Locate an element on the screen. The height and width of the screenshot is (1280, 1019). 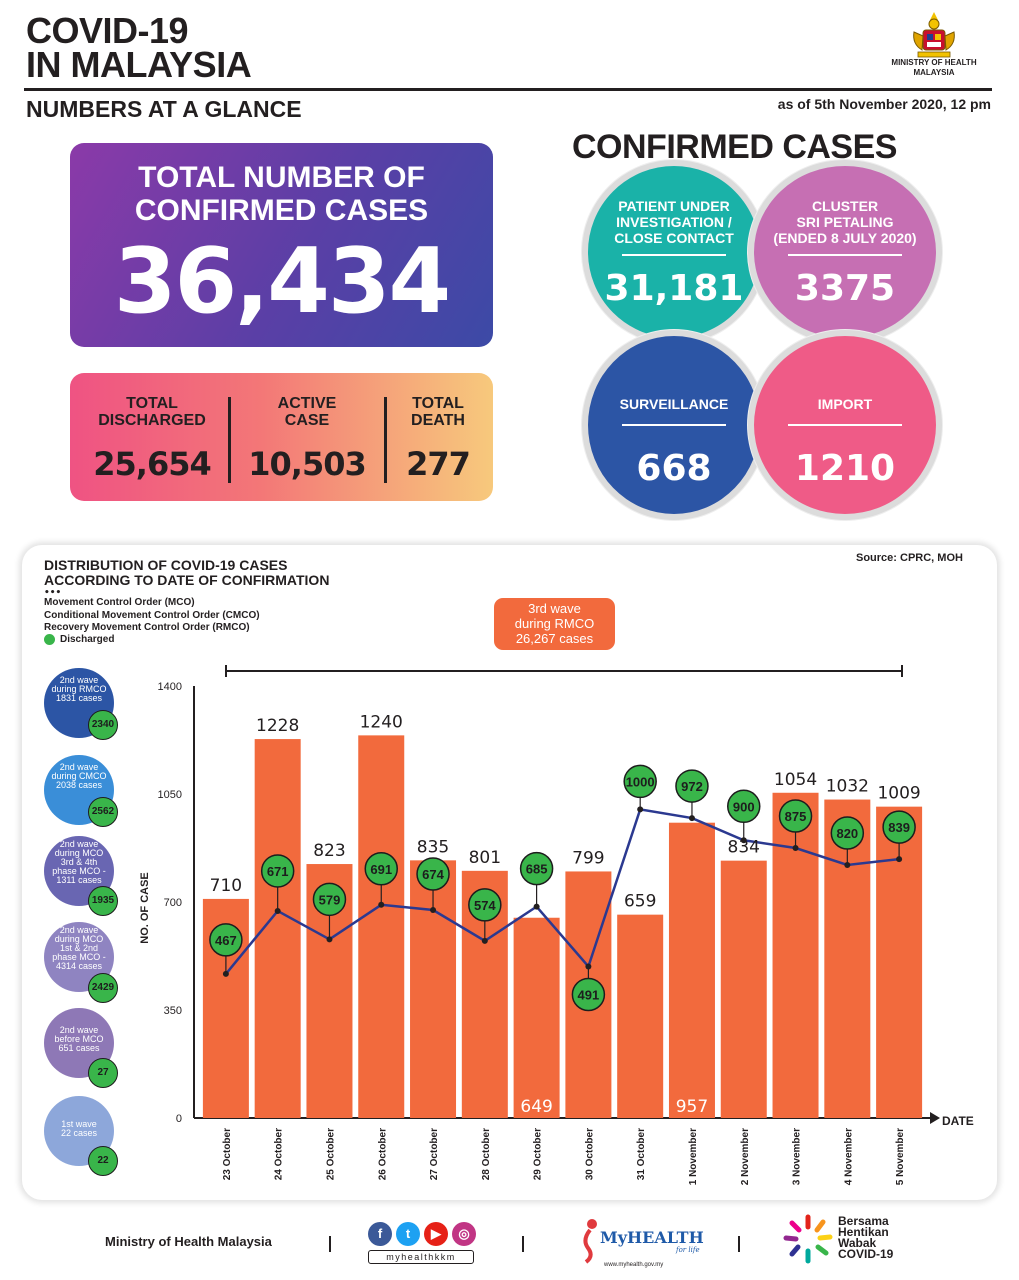
bar-value-label: 1032 is located at coordinates (847, 787).